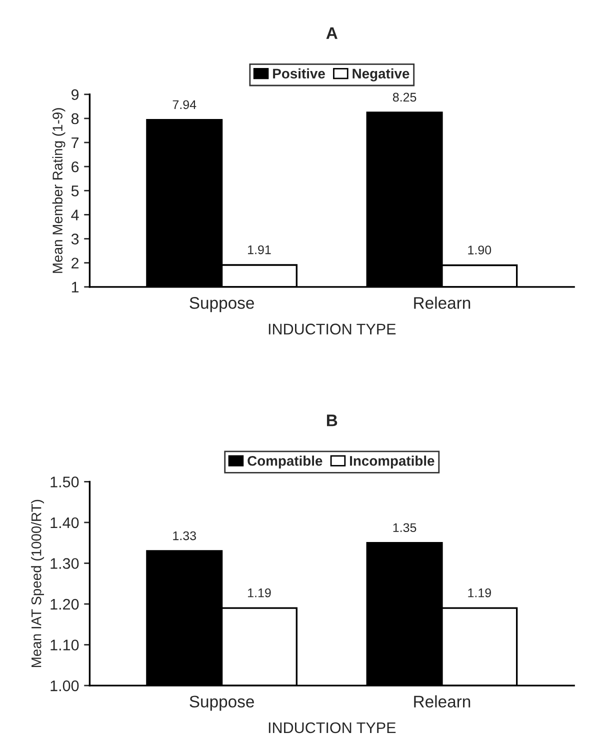  Describe the element at coordinates (75, 94) in the screenshot. I see `y-tick-label: 9` at that location.